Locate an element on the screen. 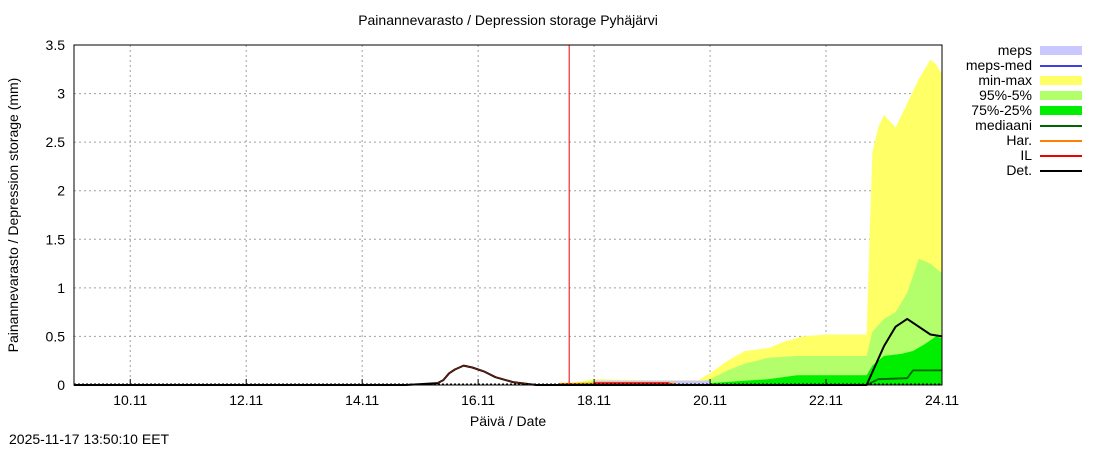 The height and width of the screenshot is (450, 1100). x-tick-label: 16.11 is located at coordinates (478, 400).